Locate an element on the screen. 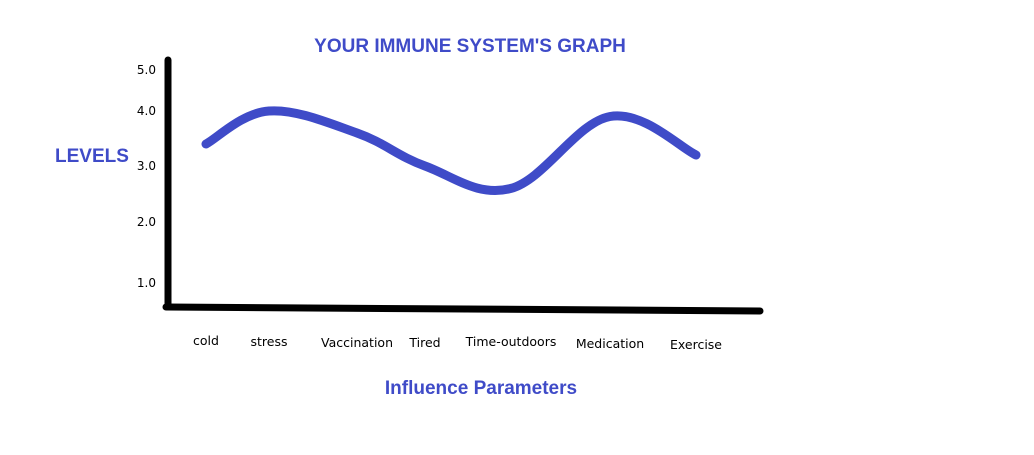 The height and width of the screenshot is (455, 1034). y-tick-label: 1.0 is located at coordinates (146, 283).